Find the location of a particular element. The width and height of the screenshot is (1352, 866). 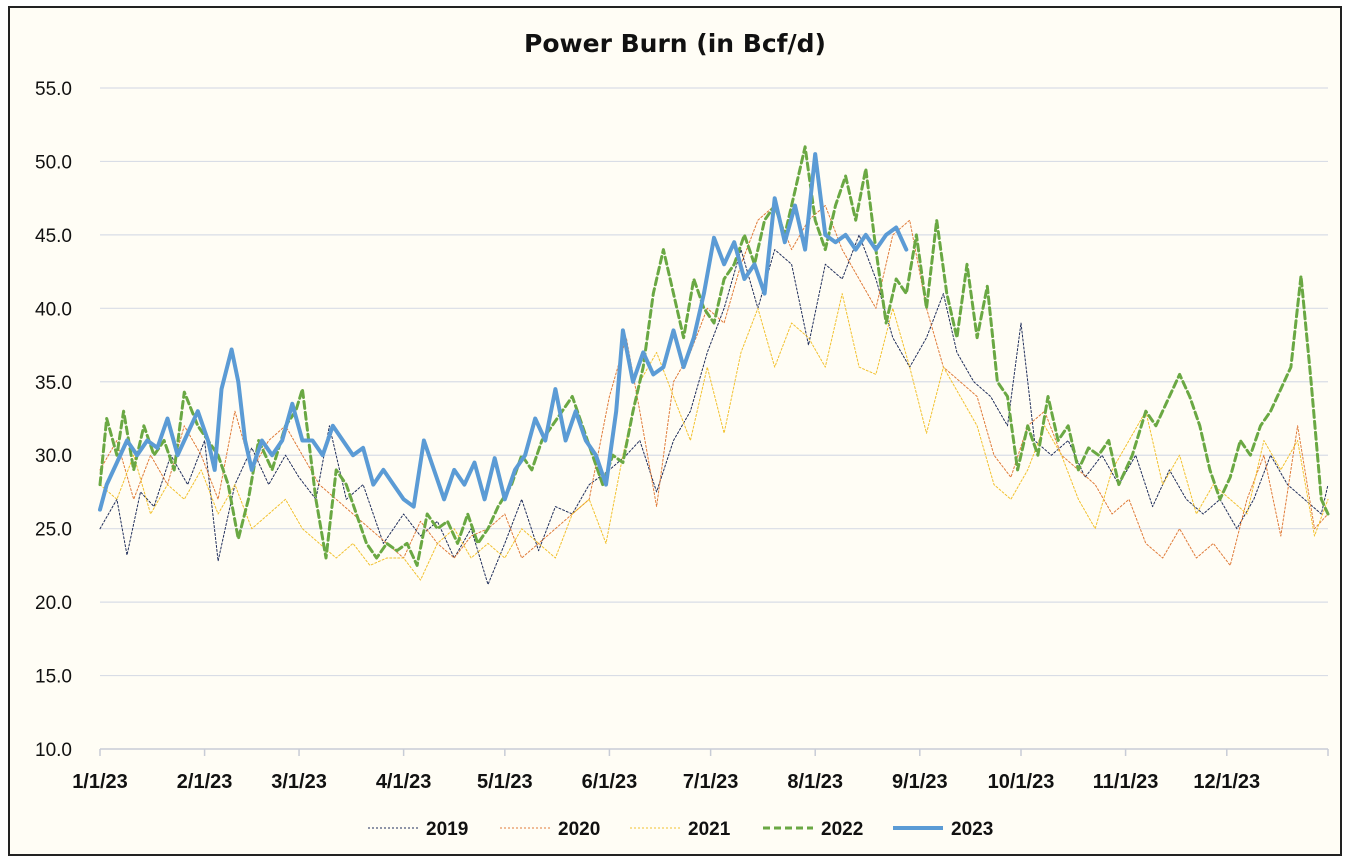

legend-label-2020: 2020 is located at coordinates (579, 829).